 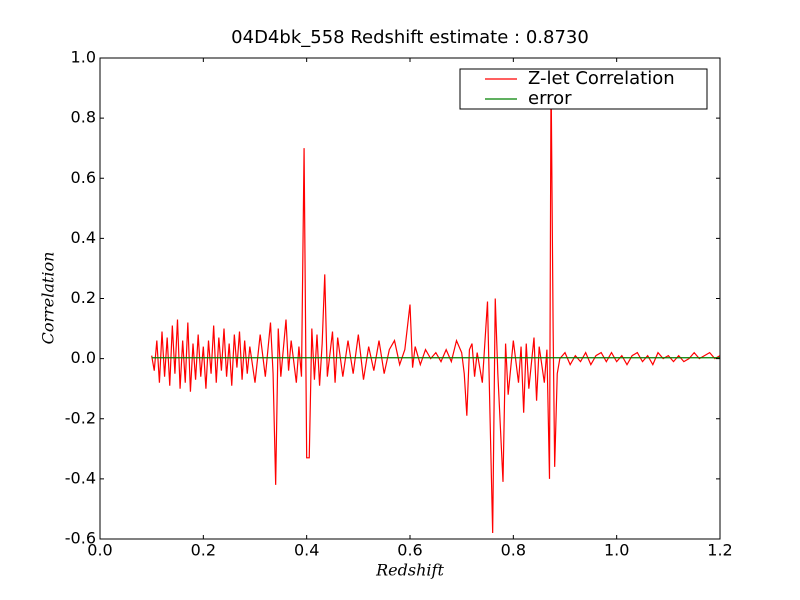 What do you see at coordinates (80, 477) in the screenshot?
I see `y-tick-label: -0.4` at bounding box center [80, 477].